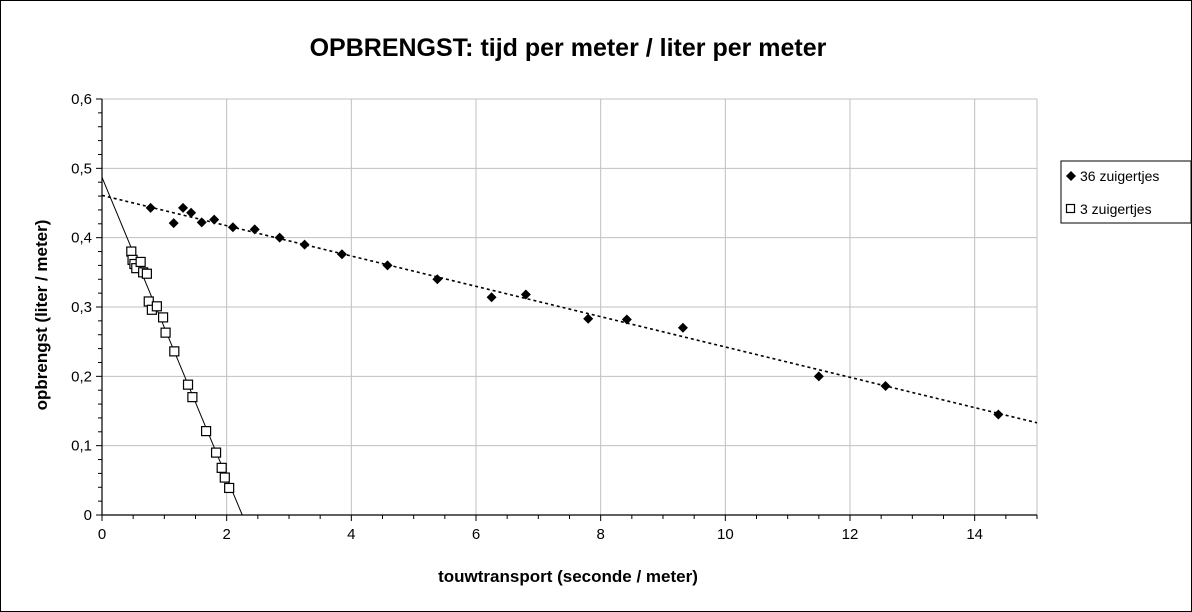 The image size is (1192, 612). What do you see at coordinates (81, 238) in the screenshot?
I see `y-tick-label: 0,4` at bounding box center [81, 238].